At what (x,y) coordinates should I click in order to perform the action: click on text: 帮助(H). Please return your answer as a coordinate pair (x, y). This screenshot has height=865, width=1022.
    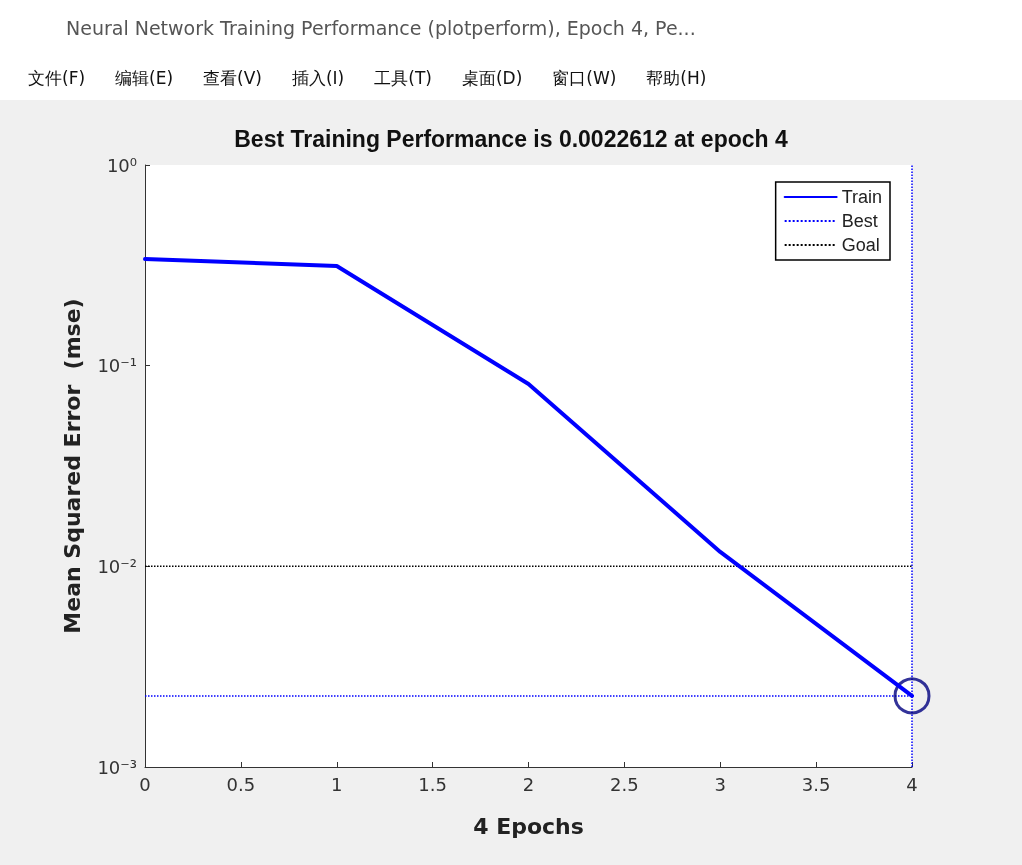
    Looking at the image, I should click on (676, 78).